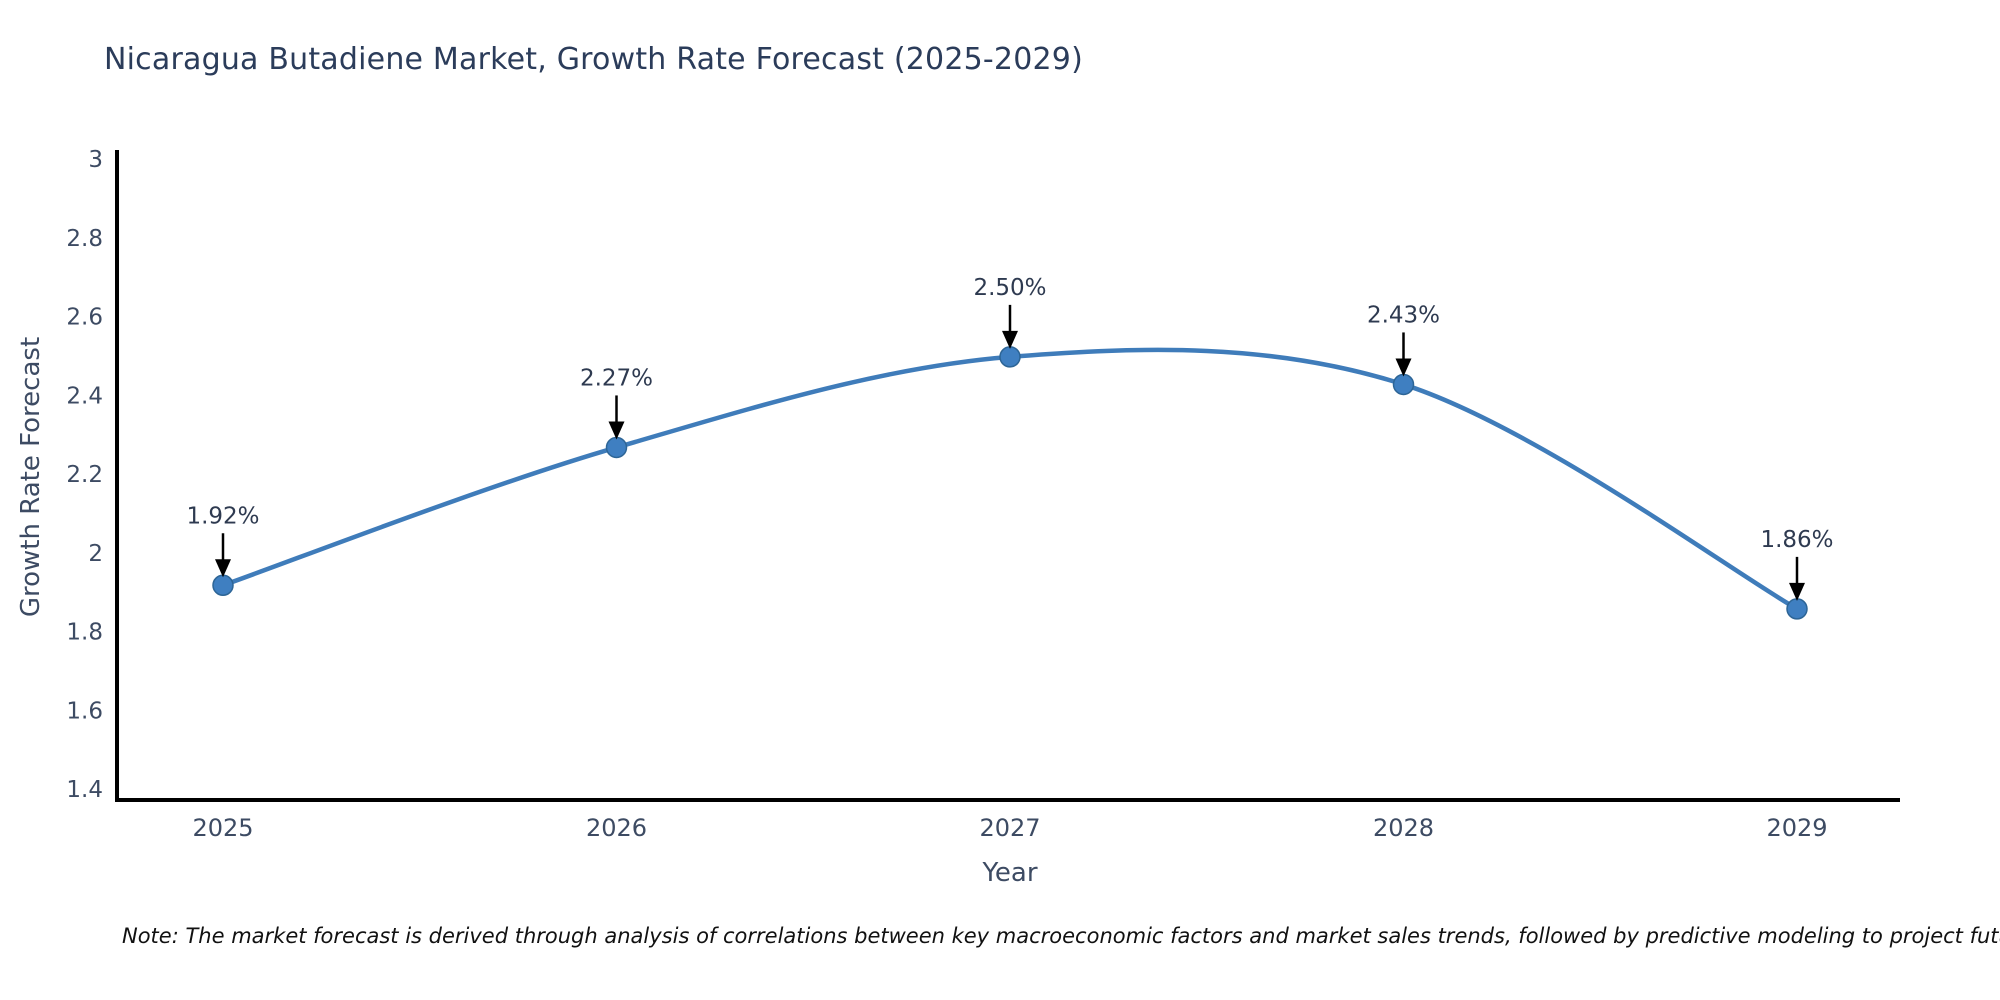 The width and height of the screenshot is (2000, 1000). What do you see at coordinates (1403, 828) in the screenshot?
I see `x-tick-label: 2028` at bounding box center [1403, 828].